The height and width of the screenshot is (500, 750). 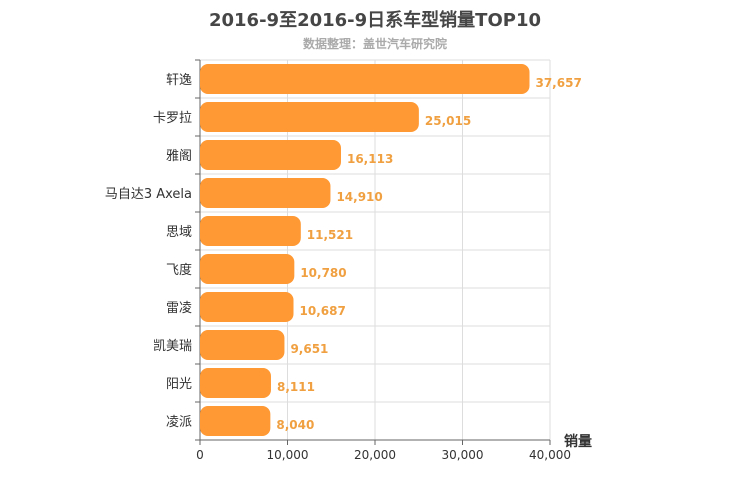 I want to click on category-label: 凌派, so click(x=179, y=422).